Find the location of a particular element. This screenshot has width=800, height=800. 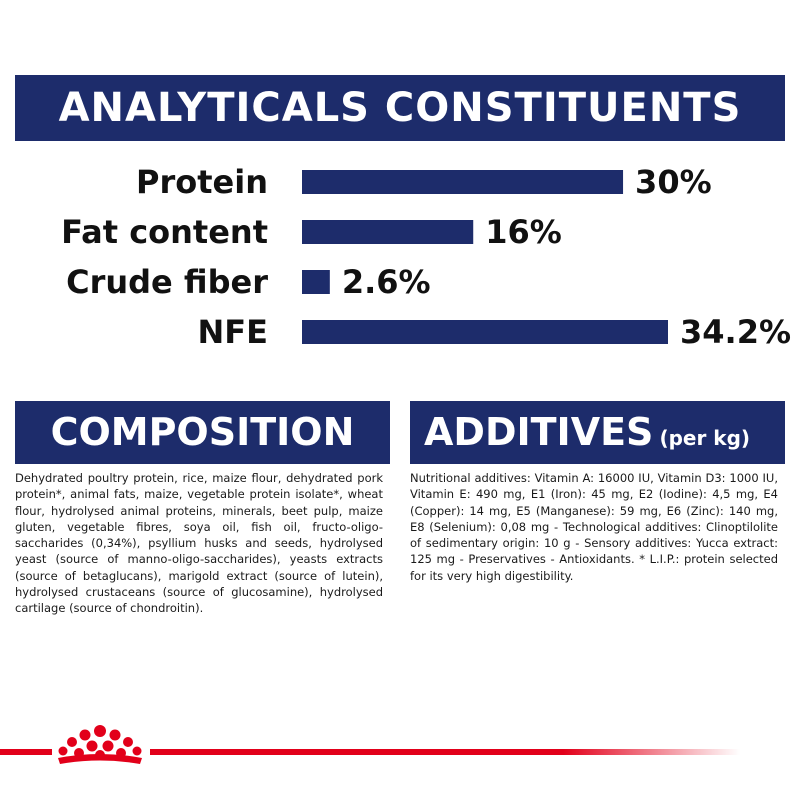

bar-value-fat-content: 16% is located at coordinates (523, 232).